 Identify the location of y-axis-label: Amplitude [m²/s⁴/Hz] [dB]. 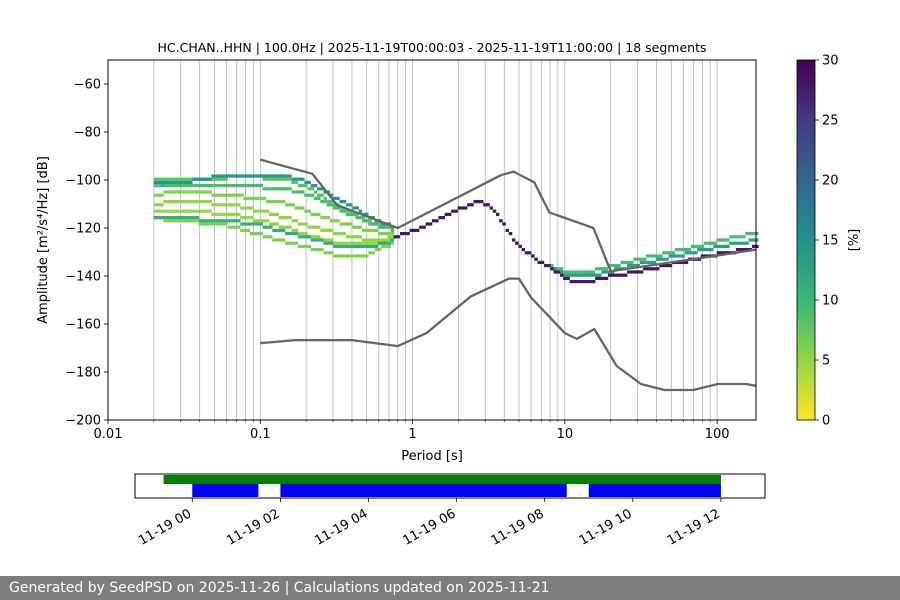
(43, 240).